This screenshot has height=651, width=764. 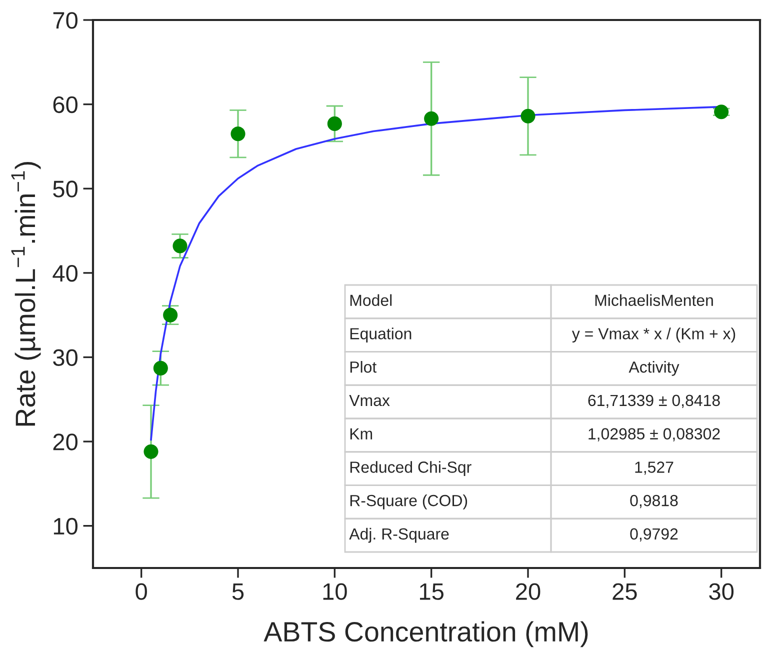 What do you see at coordinates (624, 591) in the screenshot?
I see `x-tick-label: 25` at bounding box center [624, 591].